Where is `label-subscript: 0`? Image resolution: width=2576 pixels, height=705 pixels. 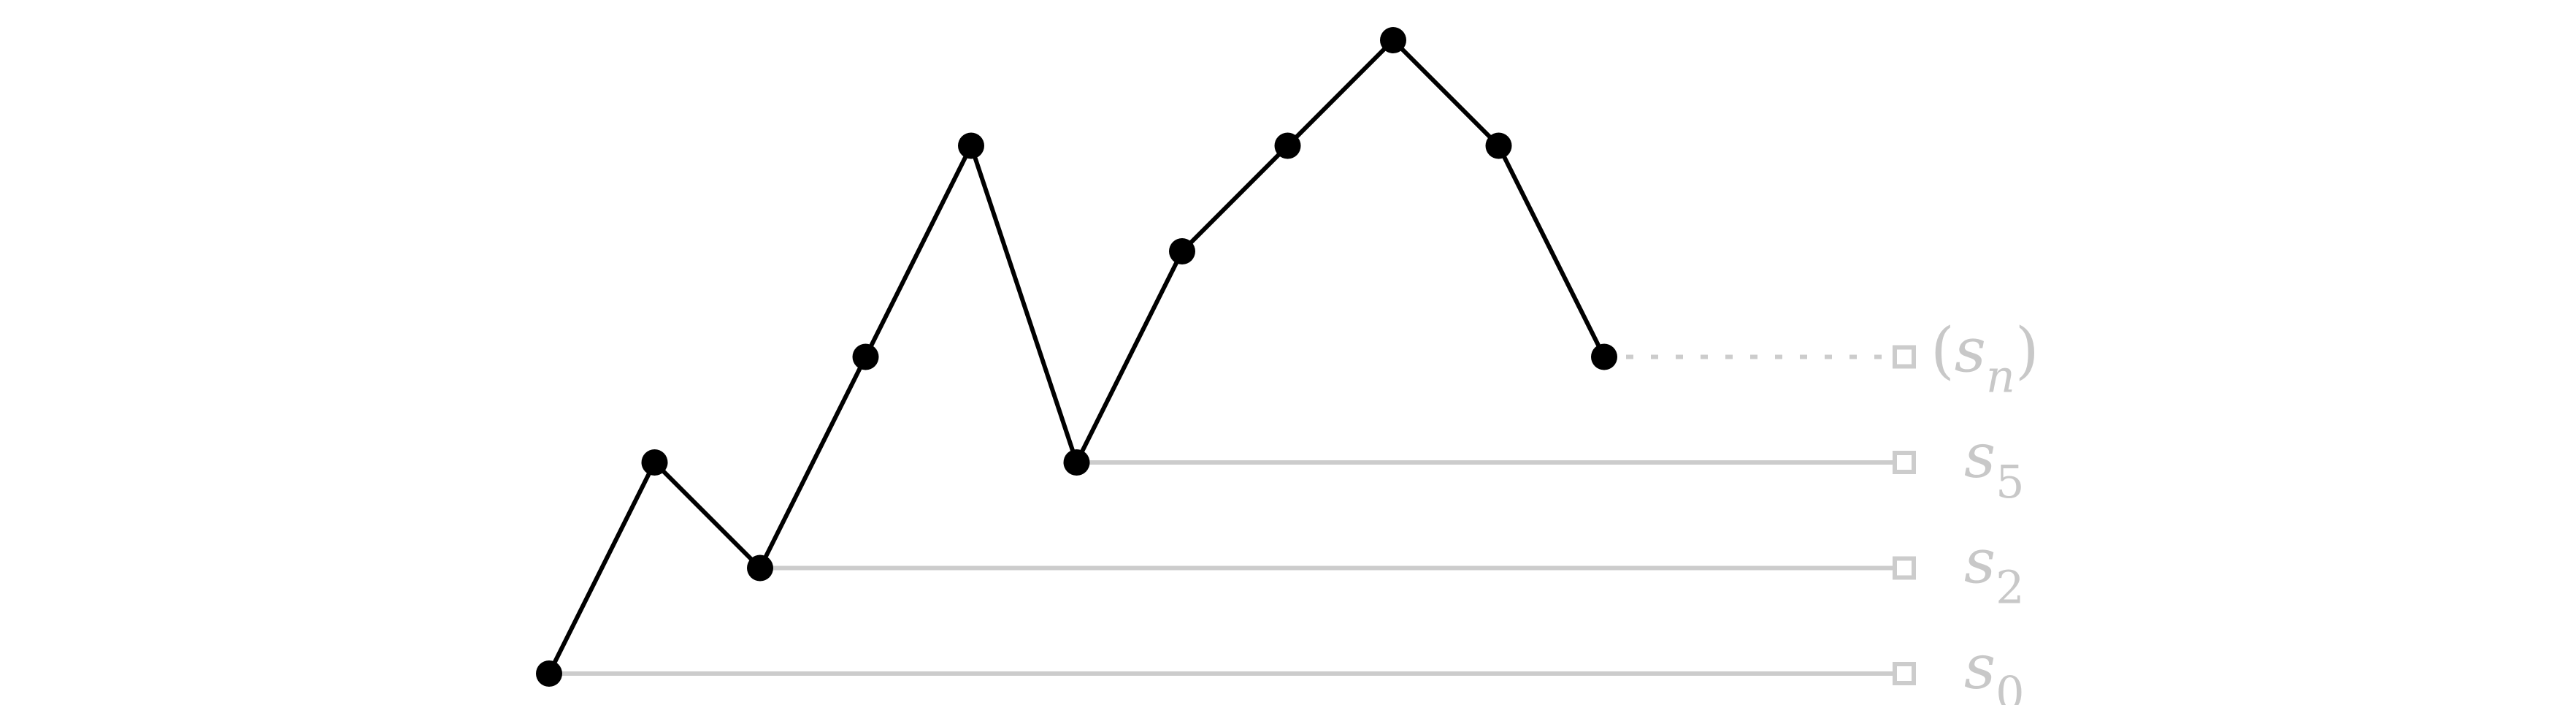
label-subscript: 0 is located at coordinates (2010, 685).